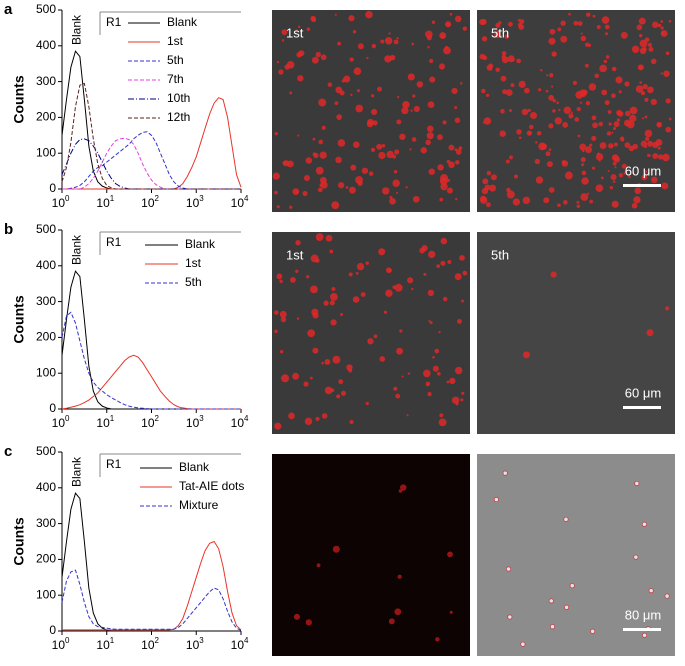 The height and width of the screenshot is (666, 685). What do you see at coordinates (52, 188) in the screenshot?
I see `y-tick-label: 0` at bounding box center [52, 188].